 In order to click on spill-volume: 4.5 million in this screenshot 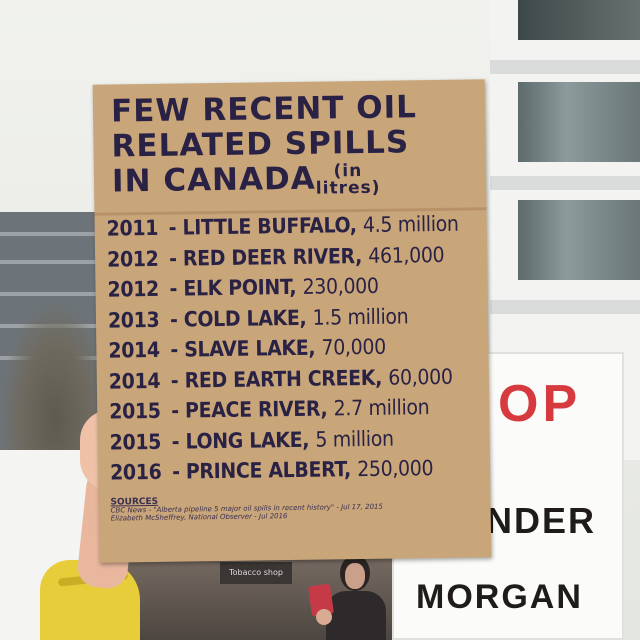, I will do `click(410, 224)`.